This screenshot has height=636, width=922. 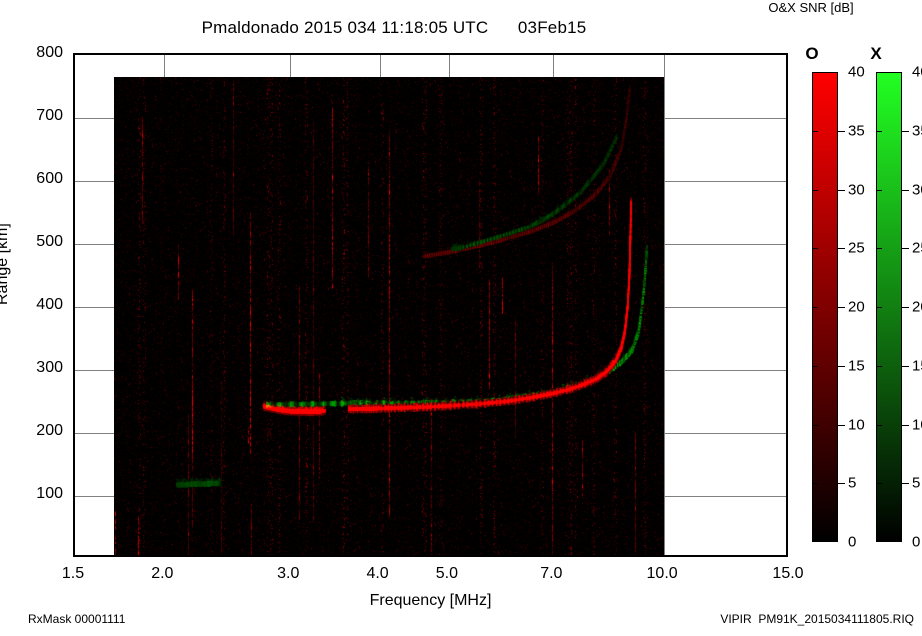 I want to click on x-axis-tick-label: 15.0, so click(x=788, y=573).